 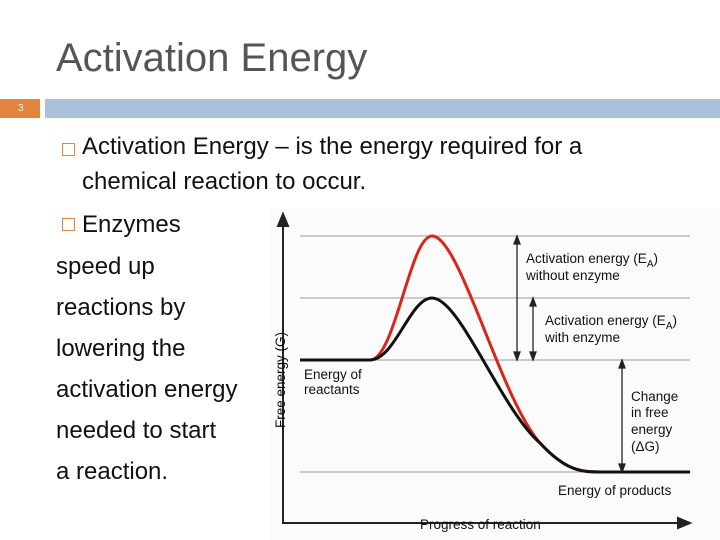 I want to click on ea-without-label: without enzyme, so click(x=572, y=275).